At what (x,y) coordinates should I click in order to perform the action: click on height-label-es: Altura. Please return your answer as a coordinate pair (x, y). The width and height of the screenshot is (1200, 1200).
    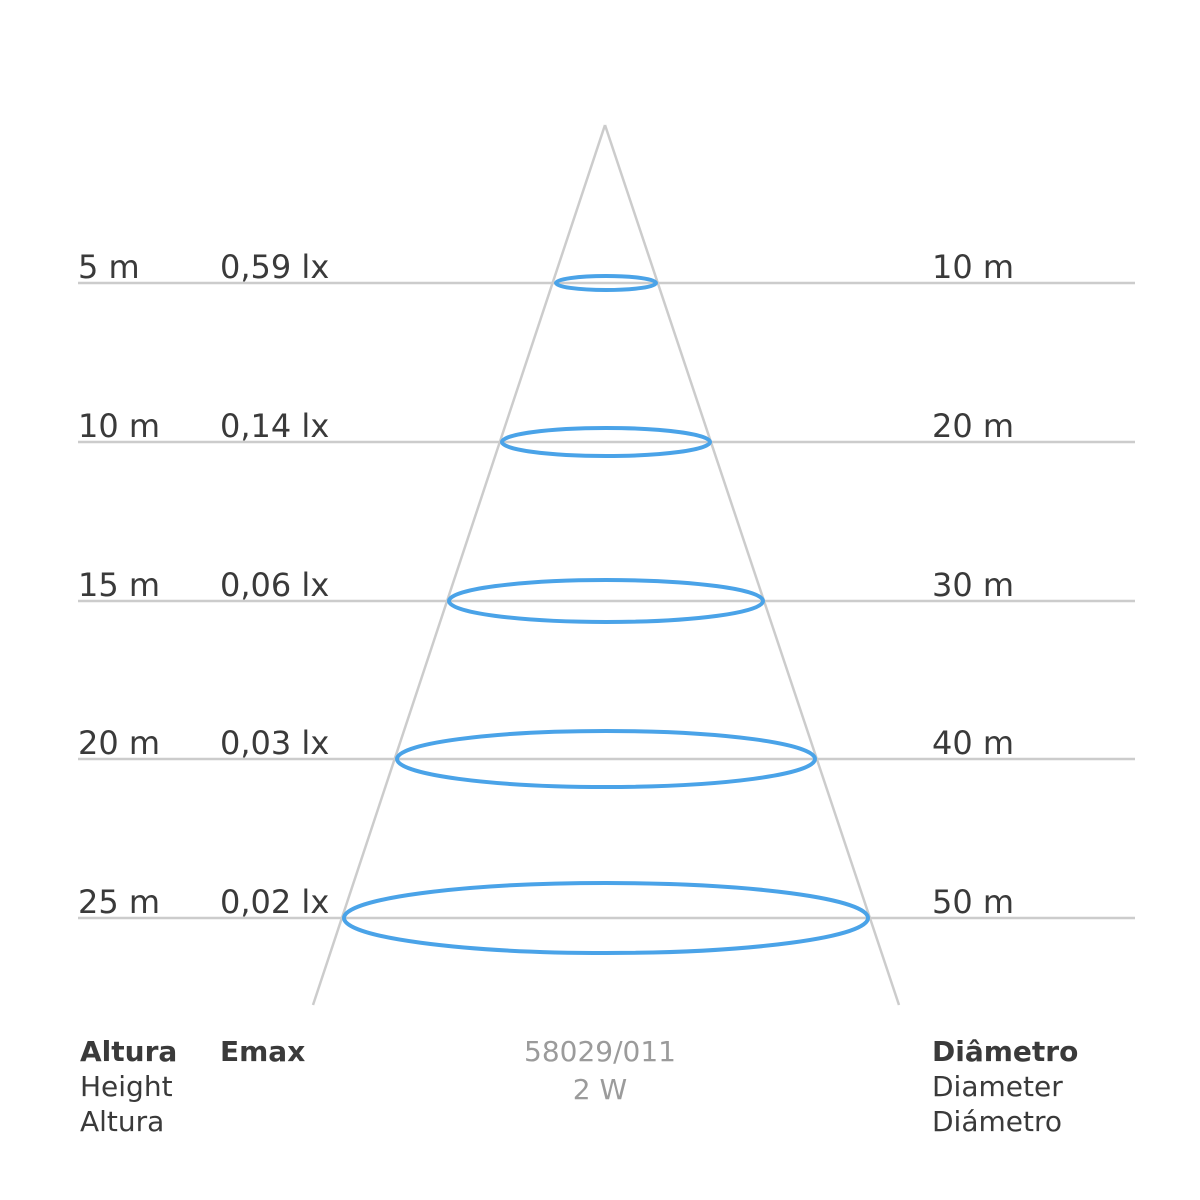
    Looking at the image, I should click on (122, 1121).